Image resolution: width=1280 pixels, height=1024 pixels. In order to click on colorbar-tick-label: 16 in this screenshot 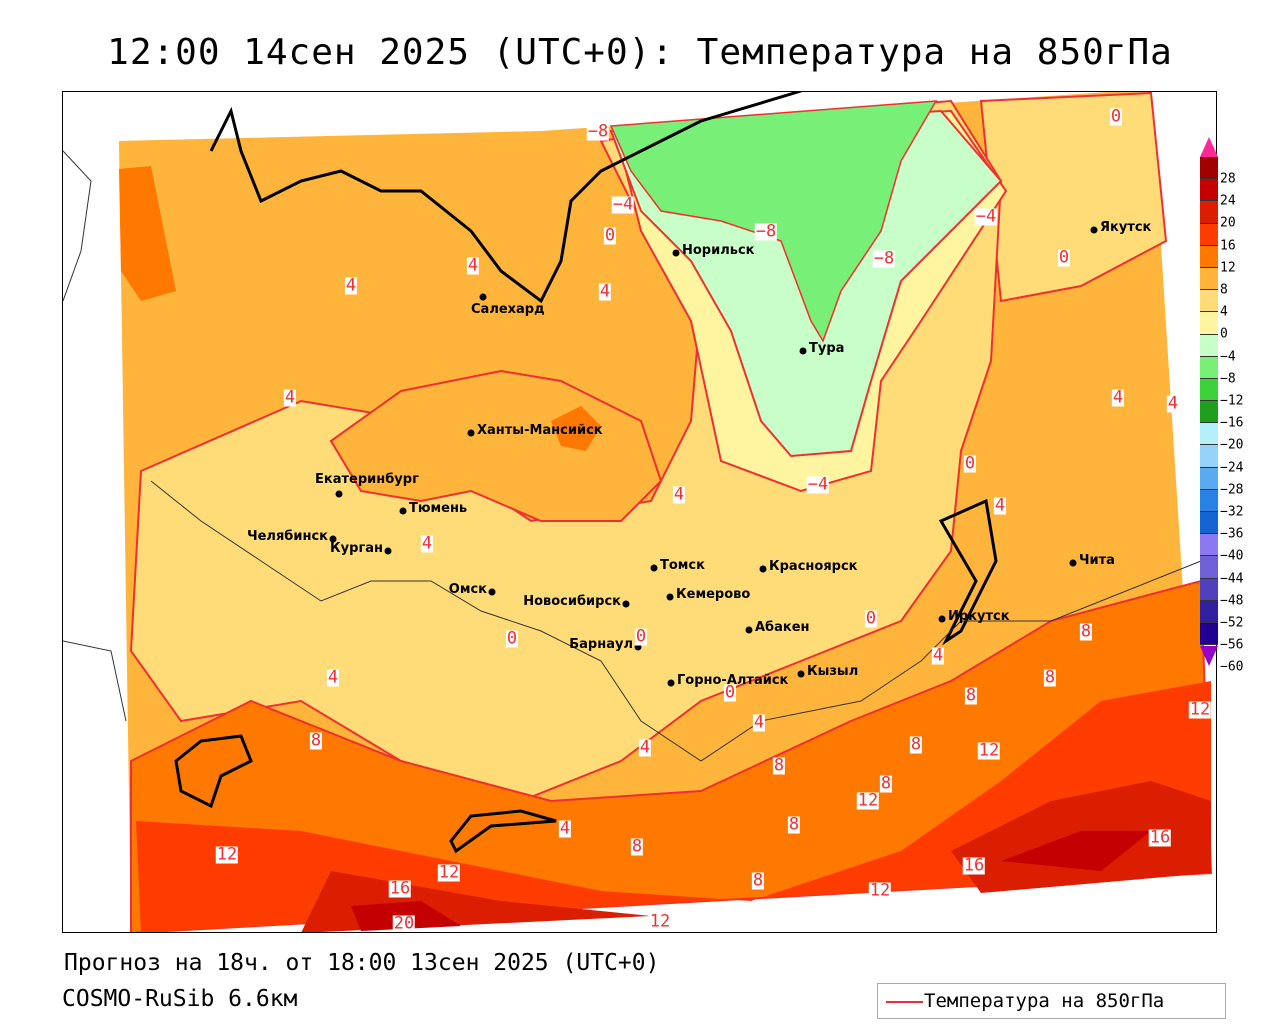, I will do `click(1228, 246)`.